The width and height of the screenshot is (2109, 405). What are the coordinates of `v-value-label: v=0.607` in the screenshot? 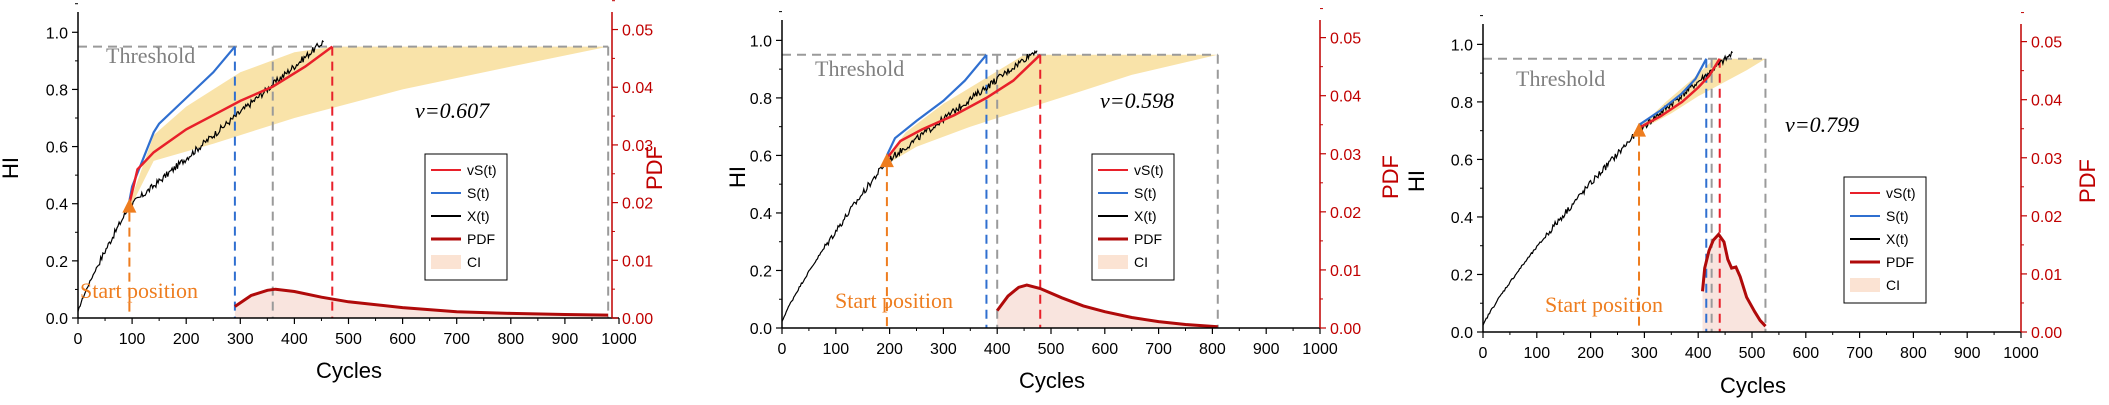 It's located at (452, 110).